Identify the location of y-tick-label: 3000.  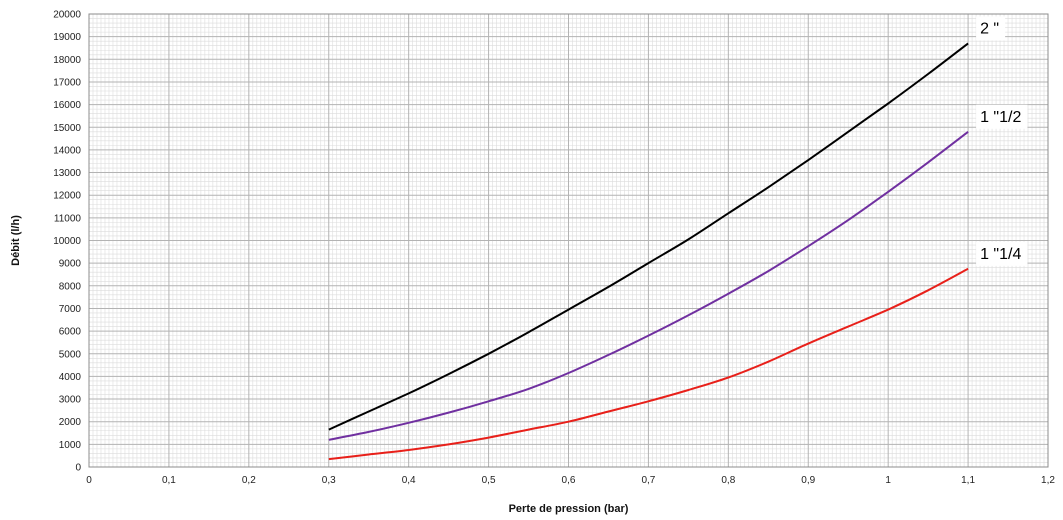
(70, 400).